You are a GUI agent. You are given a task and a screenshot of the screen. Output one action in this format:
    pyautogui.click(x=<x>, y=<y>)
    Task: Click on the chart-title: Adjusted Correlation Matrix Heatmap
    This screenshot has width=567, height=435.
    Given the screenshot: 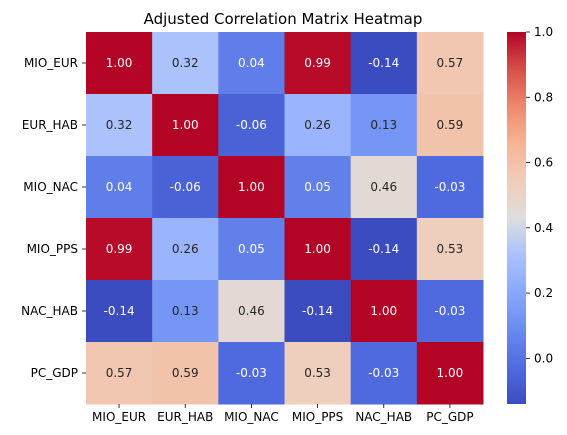 What is the action you would take?
    pyautogui.click(x=283, y=19)
    